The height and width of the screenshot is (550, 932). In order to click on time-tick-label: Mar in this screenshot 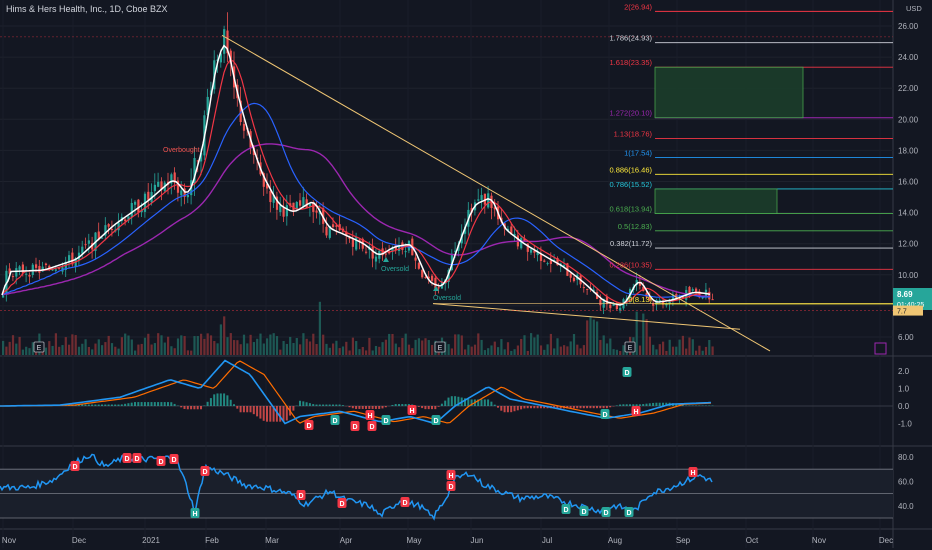, I will do `click(272, 540)`.